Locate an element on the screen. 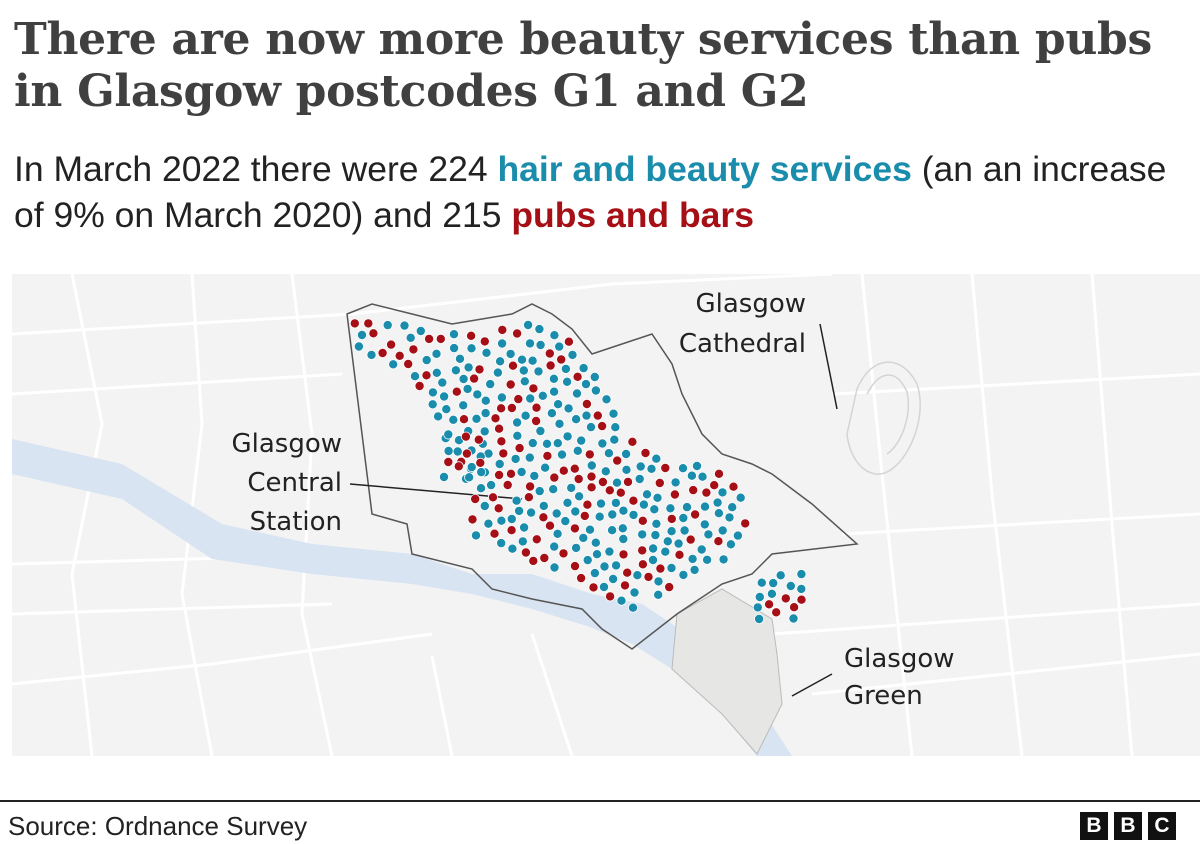  subtitle-text-1: In March 2022 there were 224 is located at coordinates (256, 169).